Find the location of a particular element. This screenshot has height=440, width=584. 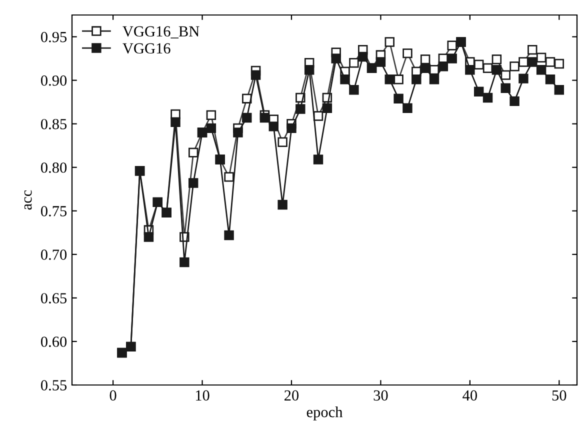

legend-label: VGG16 is located at coordinates (146, 48).